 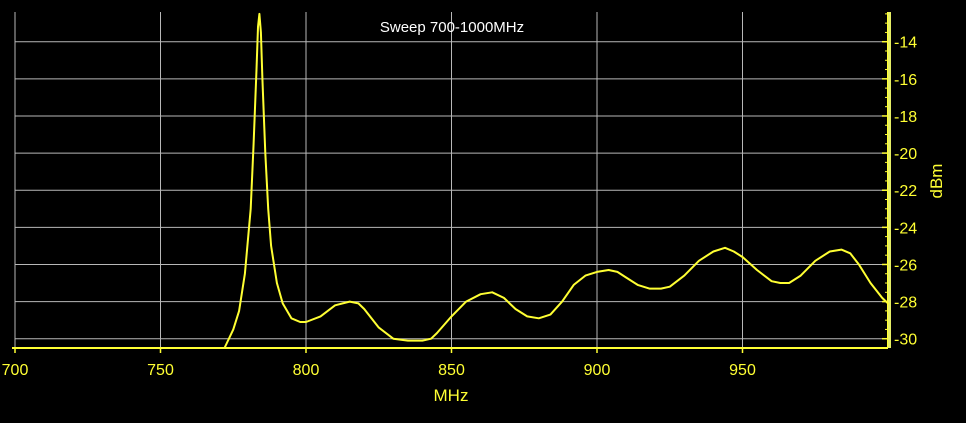 What do you see at coordinates (905, 80) in the screenshot?
I see `y-tick-label: -16` at bounding box center [905, 80].